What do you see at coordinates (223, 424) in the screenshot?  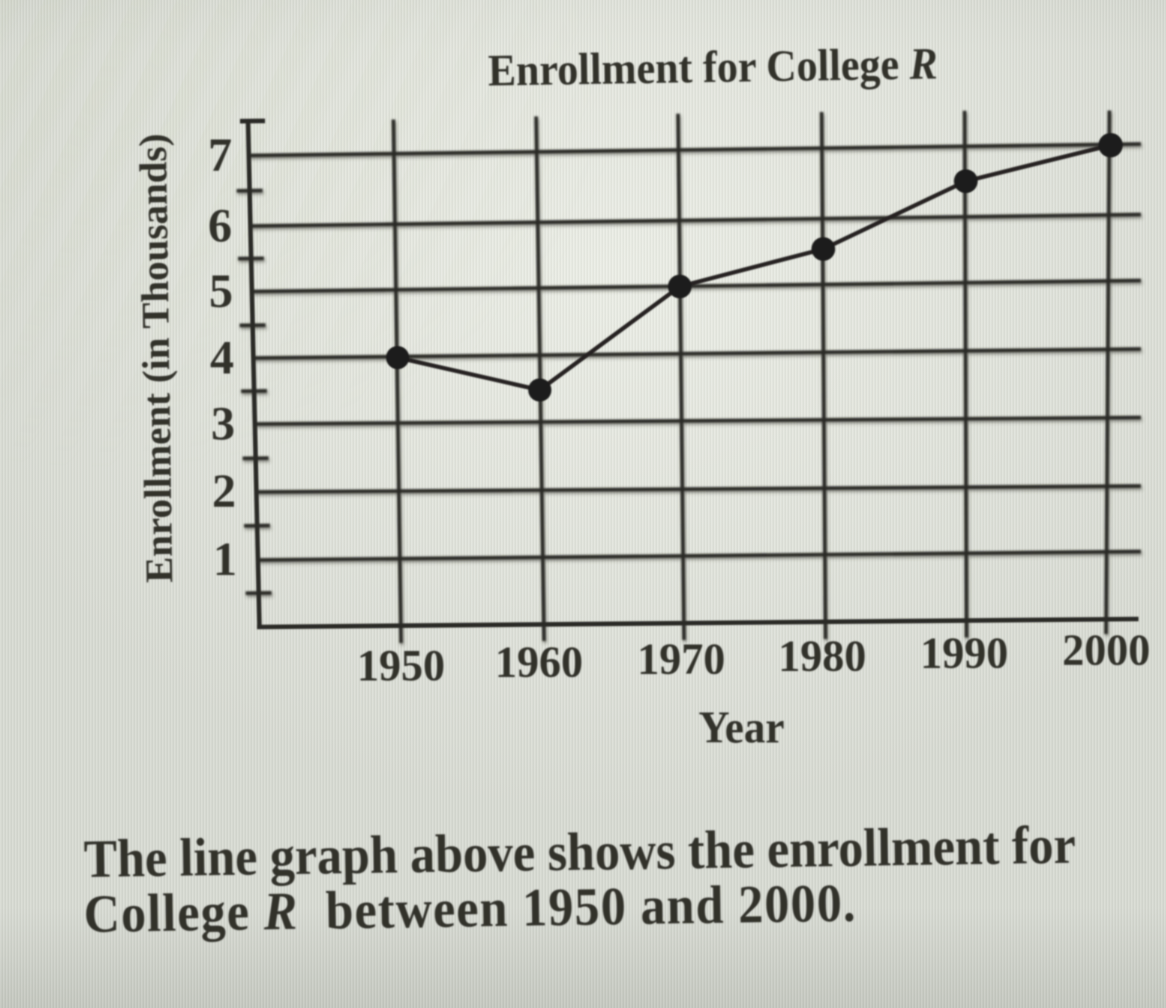 I see `svg-text: 3` at bounding box center [223, 424].